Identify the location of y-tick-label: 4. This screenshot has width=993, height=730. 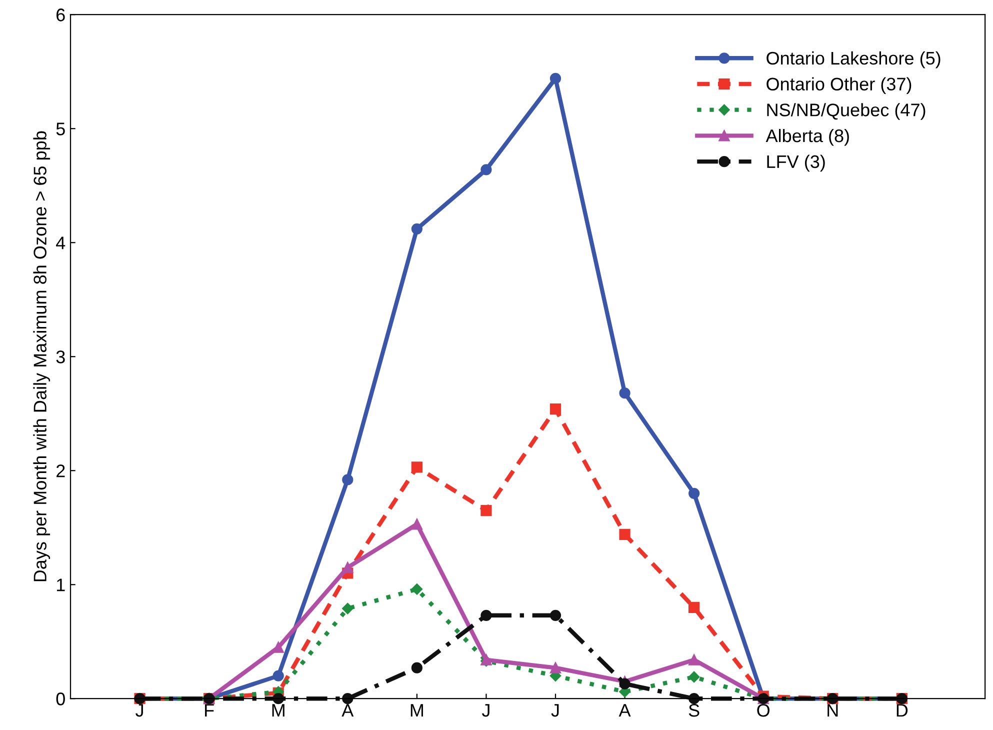
(61, 243).